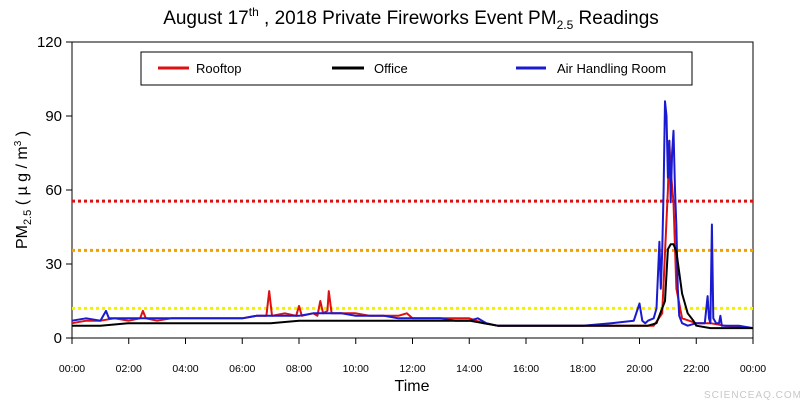 This screenshot has width=800, height=400. Describe the element at coordinates (752, 395) in the screenshot. I see `watermark: SCIENCEAQ.COM` at that location.